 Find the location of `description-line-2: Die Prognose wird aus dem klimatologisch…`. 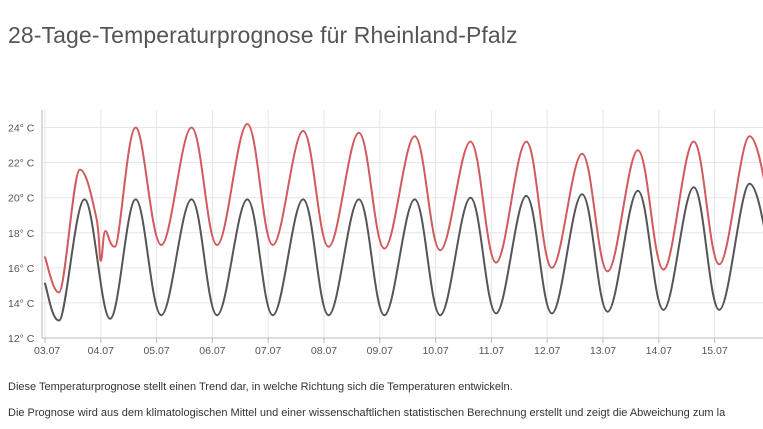

description-line-2: Die Prognose wird aus dem klimatologisch… is located at coordinates (367, 413).